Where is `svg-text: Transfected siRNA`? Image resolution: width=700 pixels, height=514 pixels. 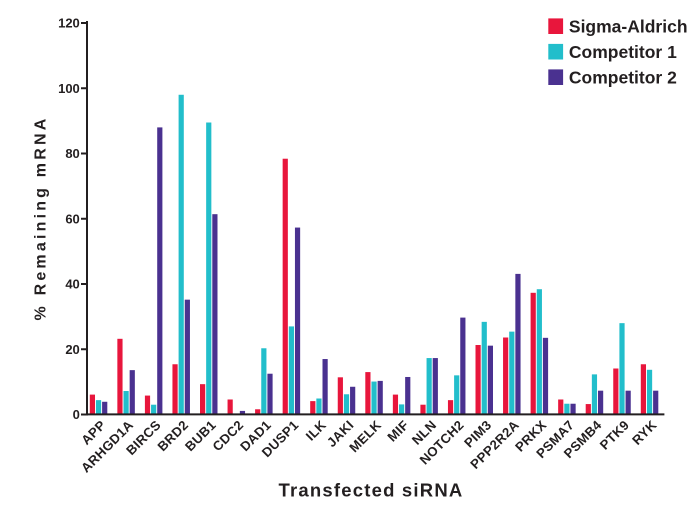
svg-text: Transfected siRNA is located at coordinates (371, 490).